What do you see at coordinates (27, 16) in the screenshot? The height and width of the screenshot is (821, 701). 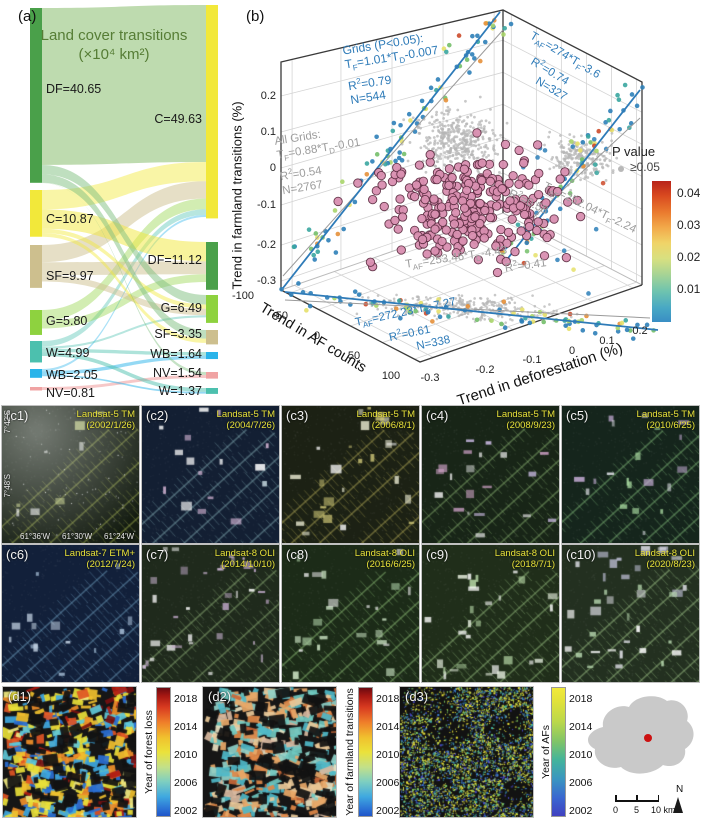 I see `panel-a-label: (a)` at bounding box center [27, 16].